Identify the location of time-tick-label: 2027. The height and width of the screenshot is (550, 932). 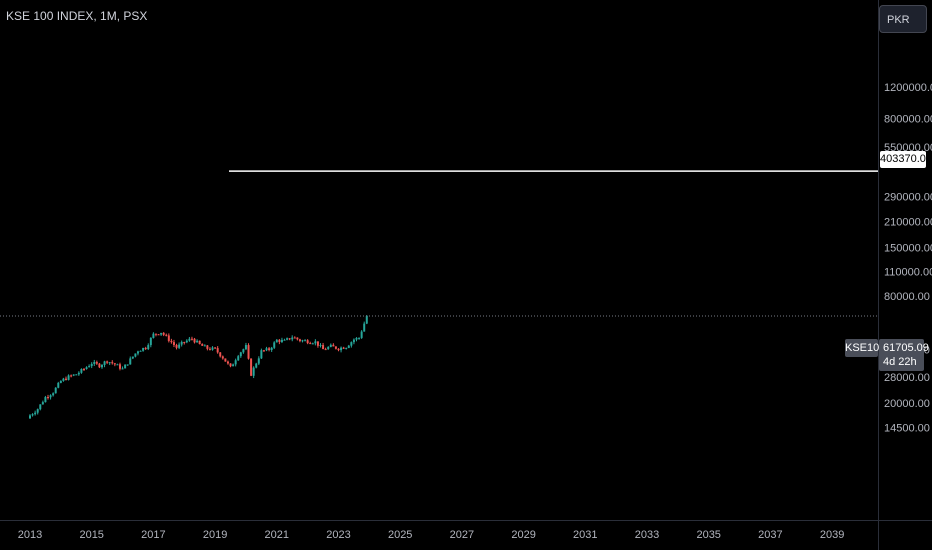
(462, 535).